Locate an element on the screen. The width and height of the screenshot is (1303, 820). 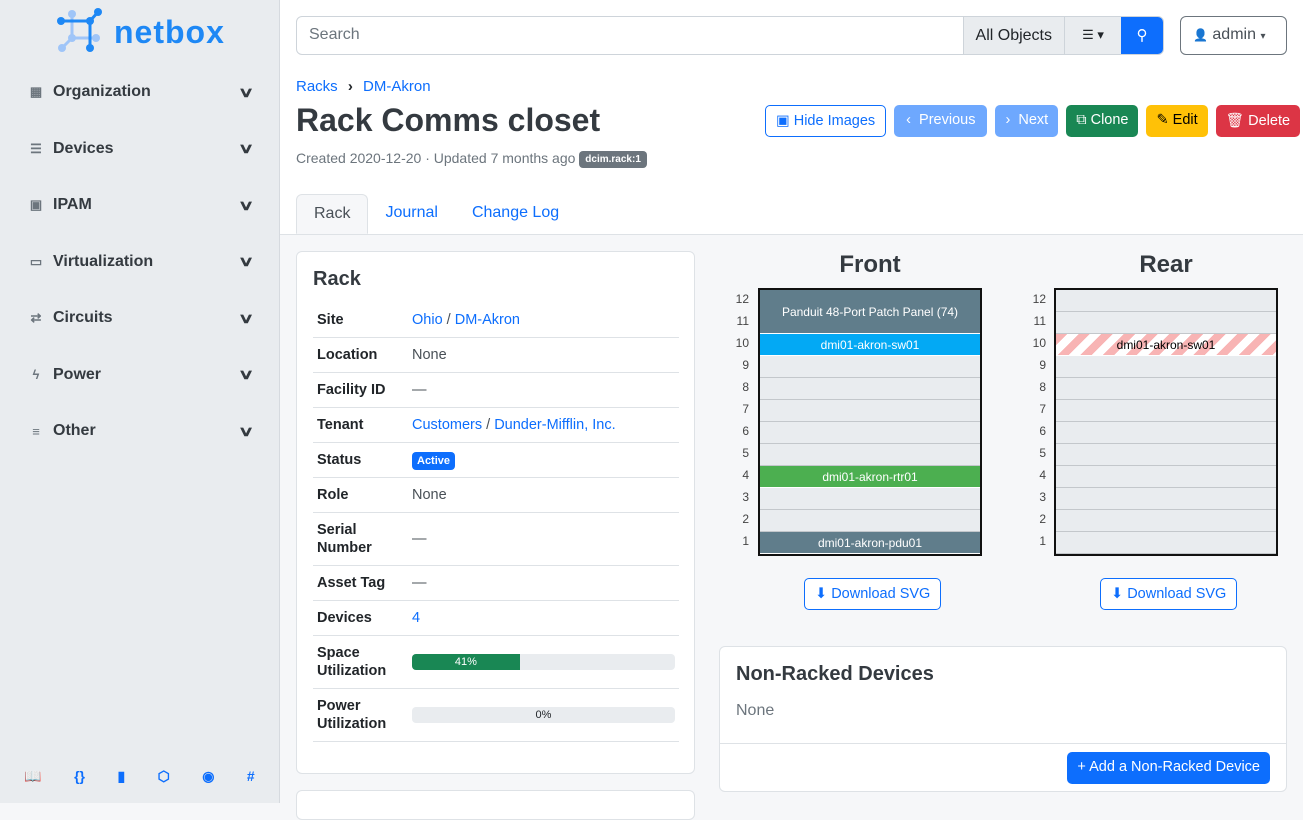
book-icon: 📖 is located at coordinates (33, 776).